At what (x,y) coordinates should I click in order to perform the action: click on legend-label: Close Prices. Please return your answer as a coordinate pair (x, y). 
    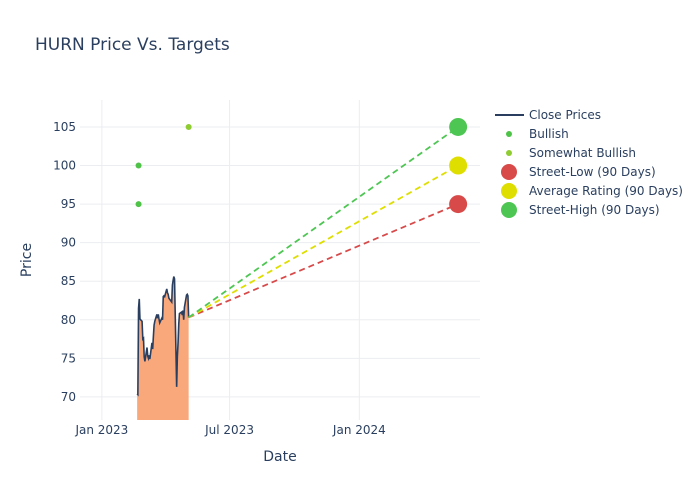
    Looking at the image, I should click on (565, 115).